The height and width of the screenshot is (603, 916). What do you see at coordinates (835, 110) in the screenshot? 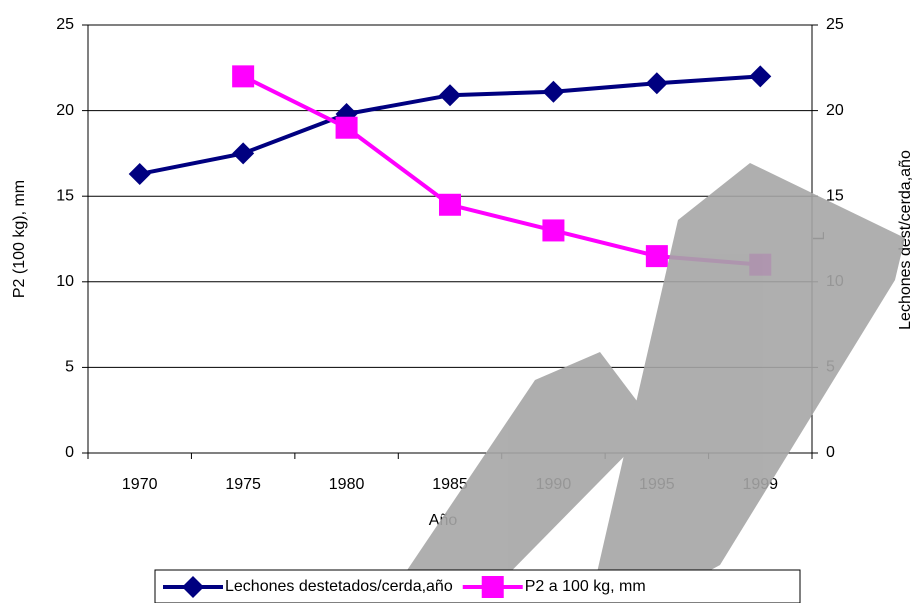
I see `y2-tick-label: 20` at bounding box center [835, 110].